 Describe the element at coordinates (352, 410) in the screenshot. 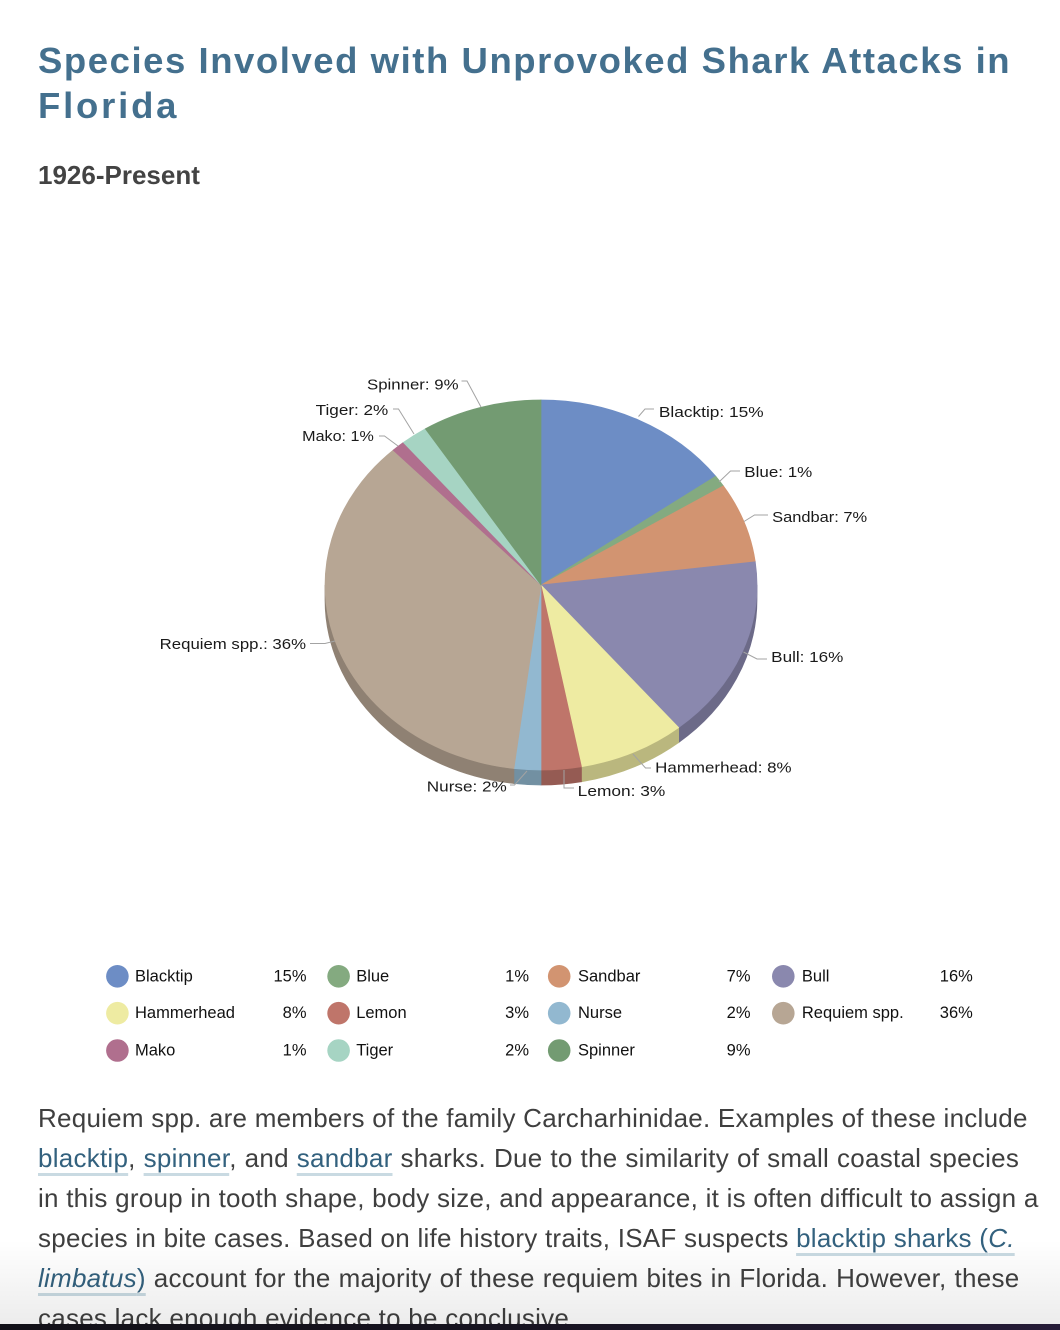

I see `svg-text: Tiger: 2%` at that location.